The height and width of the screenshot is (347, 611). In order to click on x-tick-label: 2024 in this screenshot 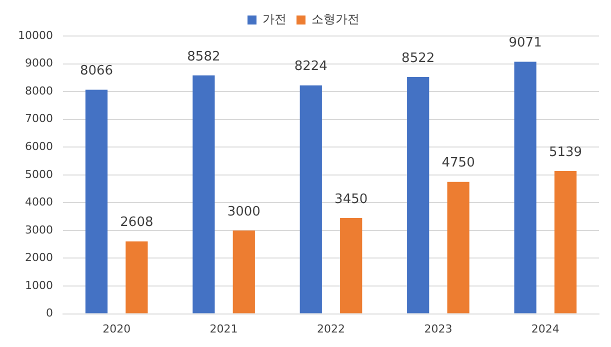, I will do `click(545, 329)`.